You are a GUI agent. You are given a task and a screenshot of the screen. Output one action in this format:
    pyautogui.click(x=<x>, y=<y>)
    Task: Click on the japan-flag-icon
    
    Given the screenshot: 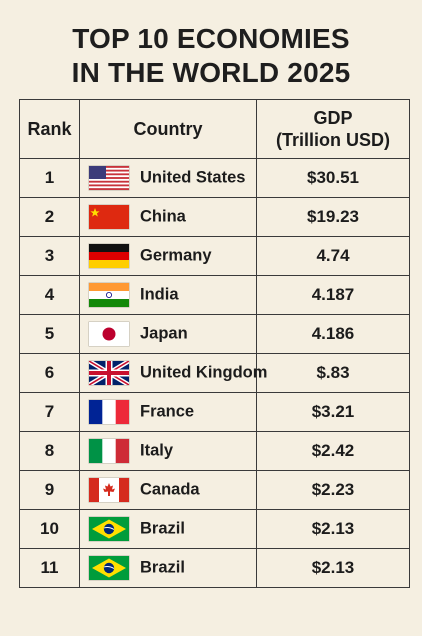 What is the action you would take?
    pyautogui.click(x=109, y=334)
    